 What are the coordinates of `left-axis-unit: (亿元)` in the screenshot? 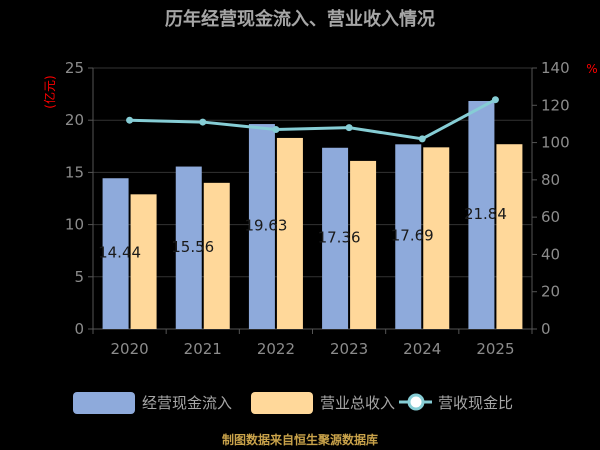 It's located at (49, 91).